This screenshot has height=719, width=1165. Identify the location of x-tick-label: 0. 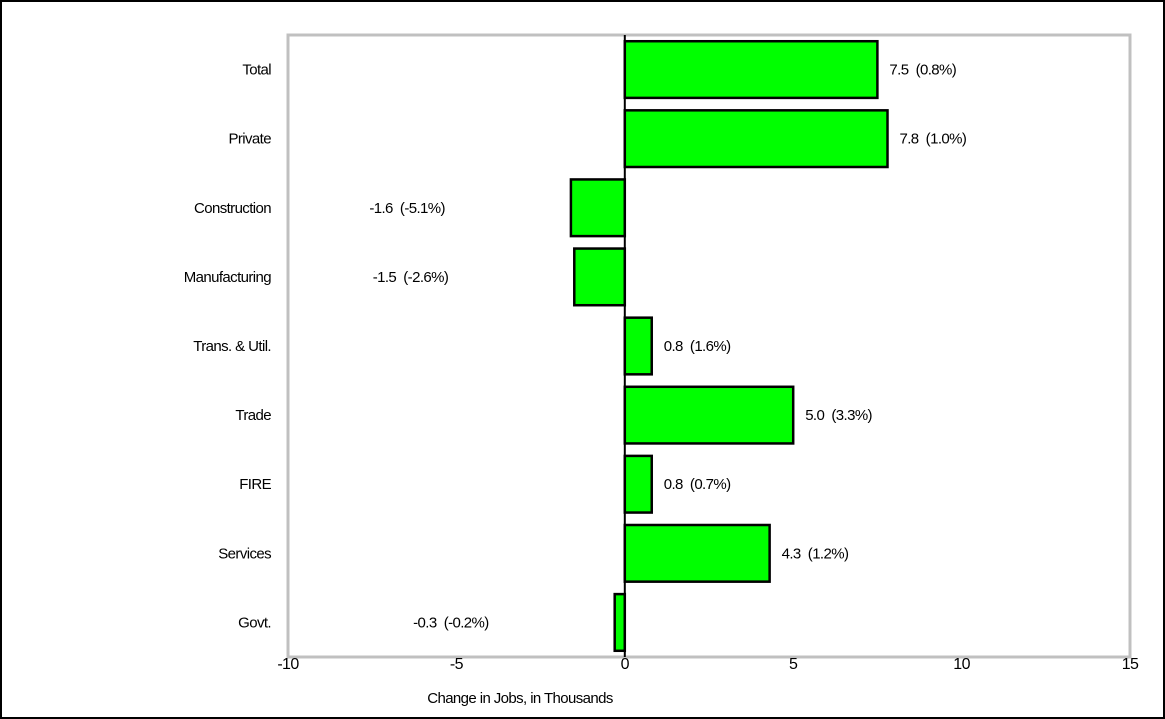
(625, 664).